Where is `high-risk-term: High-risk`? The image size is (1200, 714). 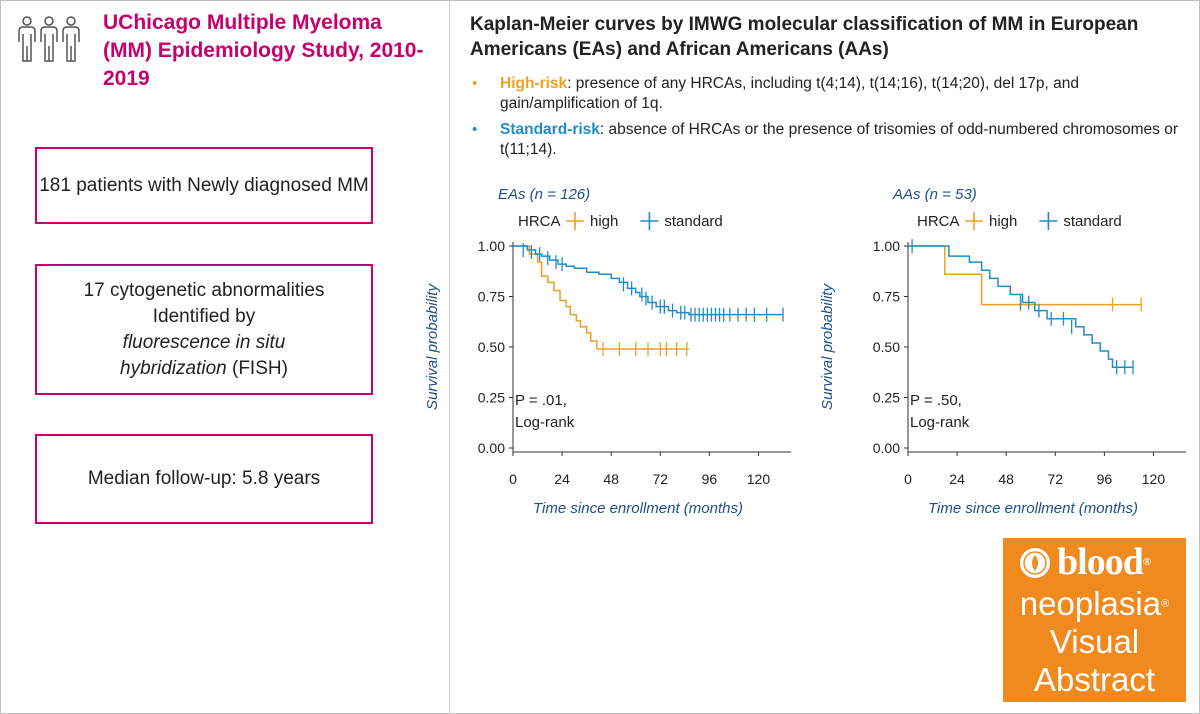 high-risk-term: High-risk is located at coordinates (534, 83).